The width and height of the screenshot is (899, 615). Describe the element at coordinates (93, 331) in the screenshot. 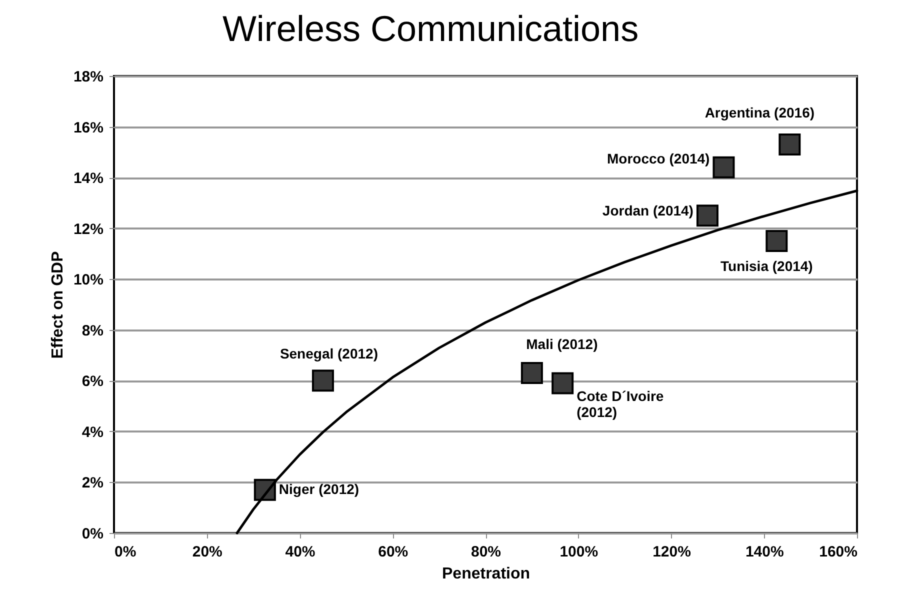

I see `y-tick-label: 8%` at that location.